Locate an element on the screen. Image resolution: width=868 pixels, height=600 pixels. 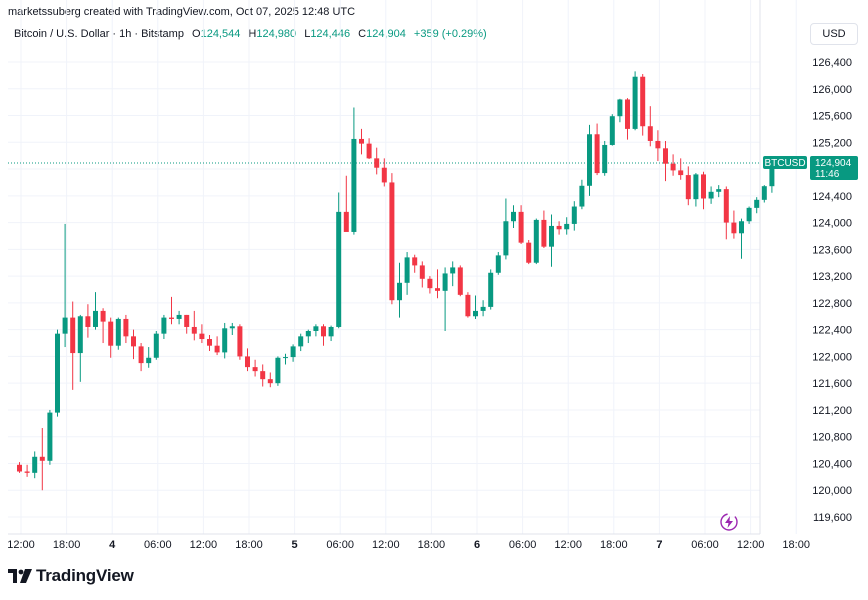
y-tick-label: 125,600 is located at coordinates (832, 117).